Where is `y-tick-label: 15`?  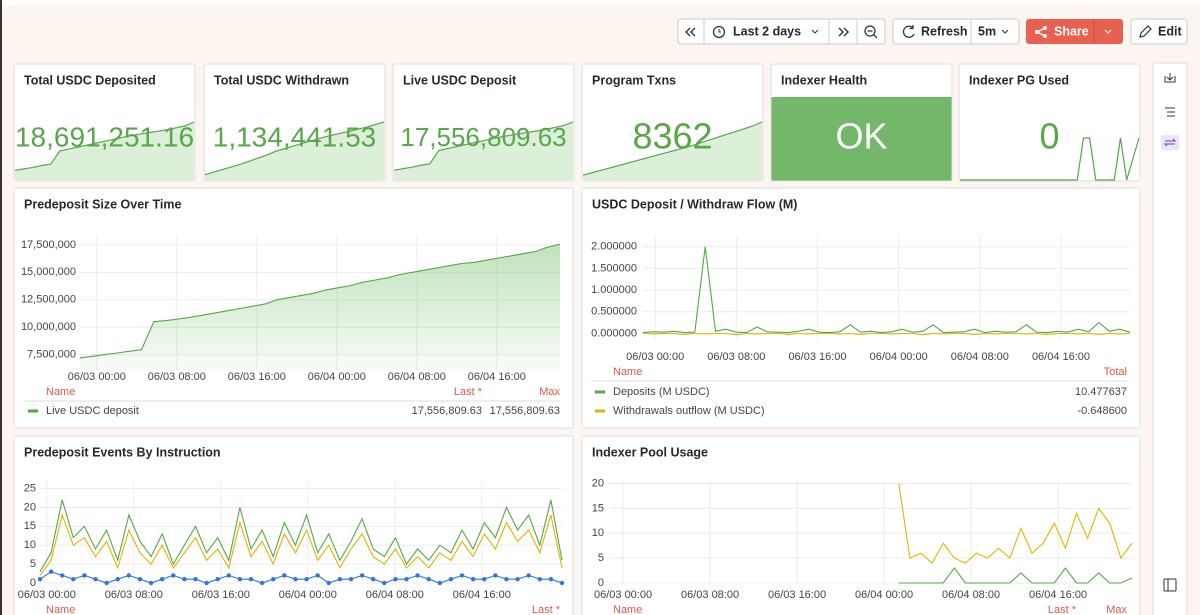
y-tick-label: 15 is located at coordinates (30, 526).